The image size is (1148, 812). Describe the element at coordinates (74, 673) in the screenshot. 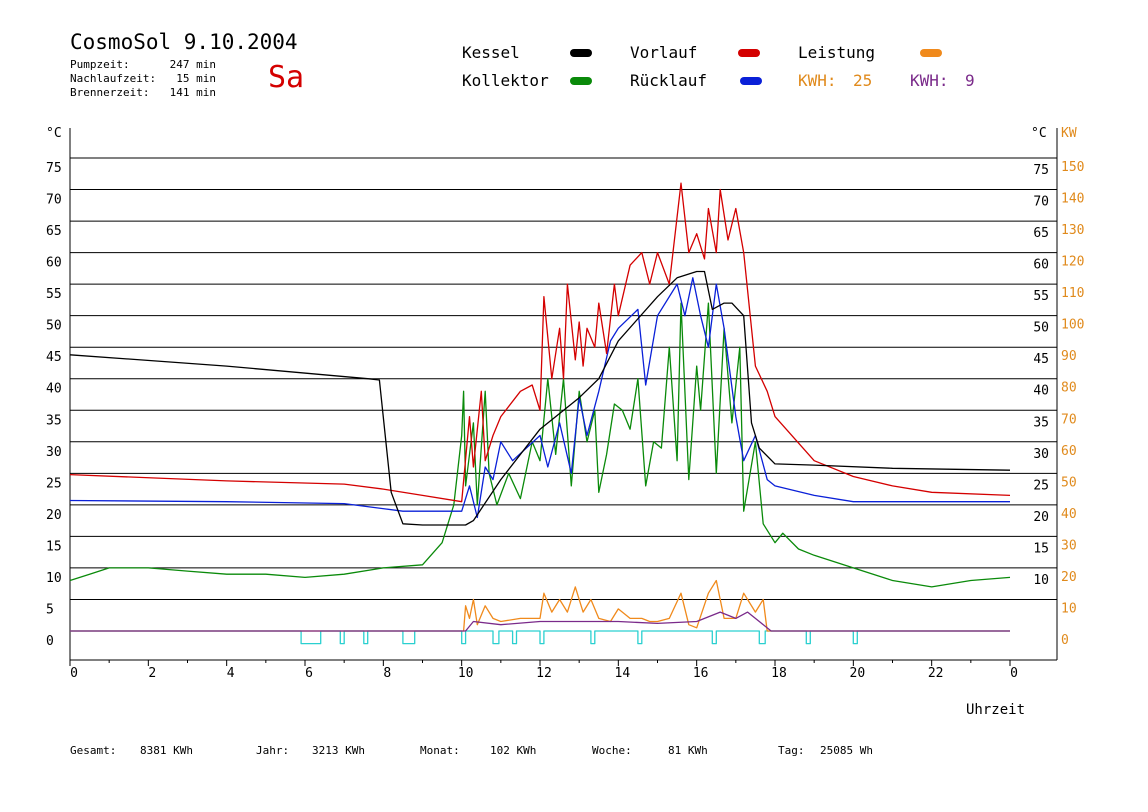

I see `x-tick-0: 0` at that location.